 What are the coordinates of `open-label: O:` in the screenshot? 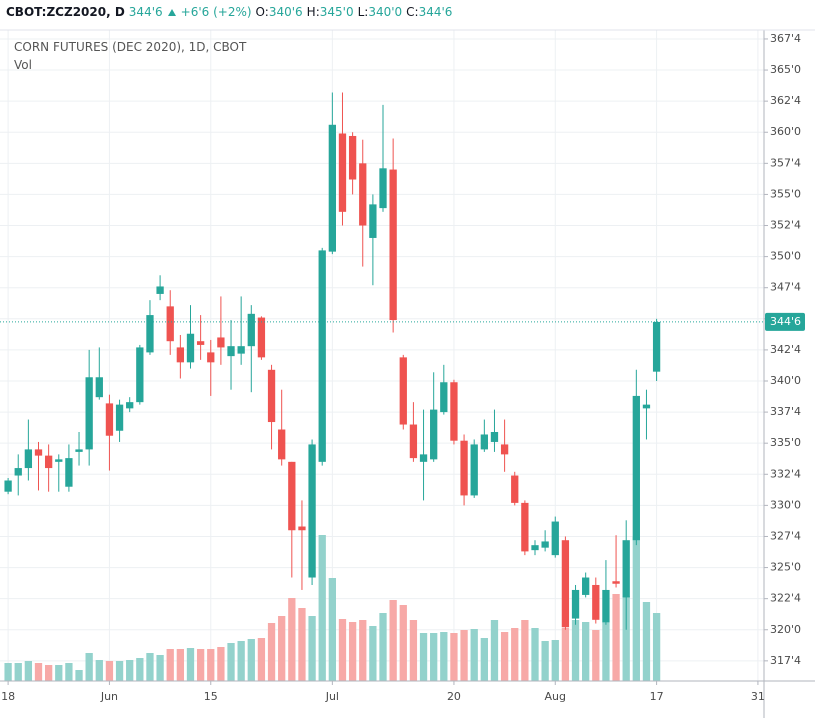 It's located at (262, 12).